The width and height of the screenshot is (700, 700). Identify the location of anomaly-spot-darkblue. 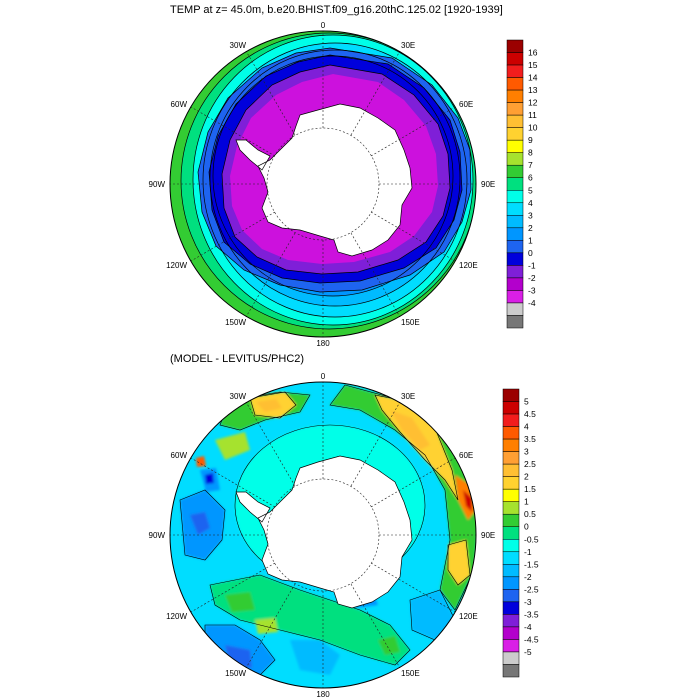
(209, 478).